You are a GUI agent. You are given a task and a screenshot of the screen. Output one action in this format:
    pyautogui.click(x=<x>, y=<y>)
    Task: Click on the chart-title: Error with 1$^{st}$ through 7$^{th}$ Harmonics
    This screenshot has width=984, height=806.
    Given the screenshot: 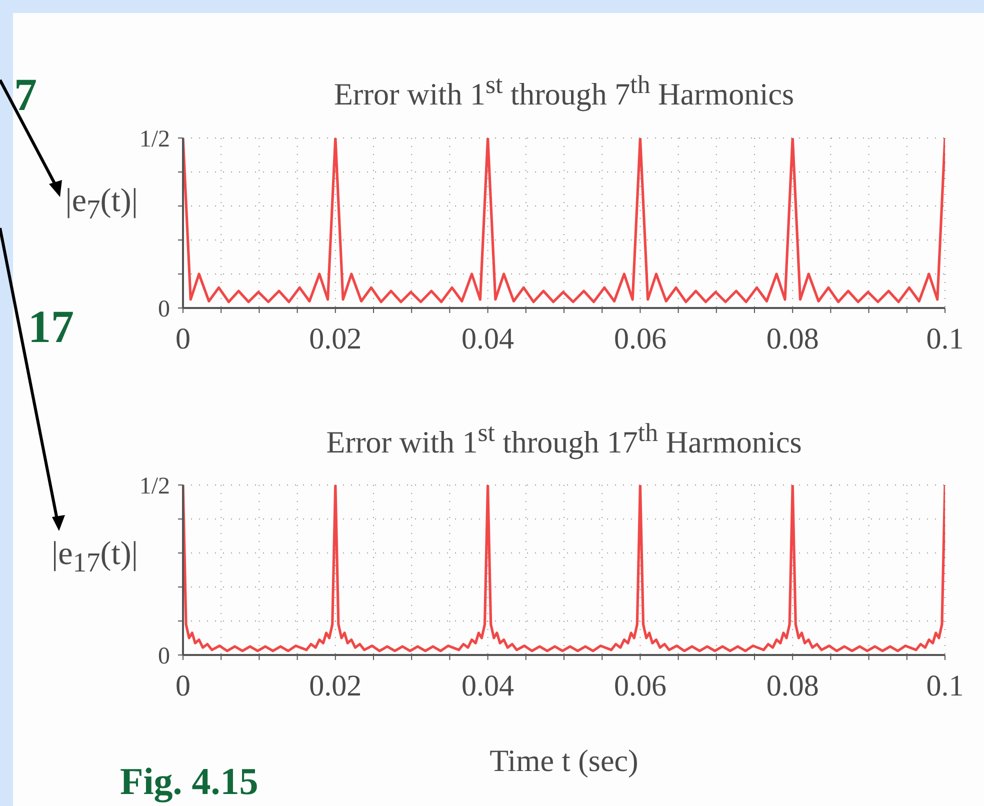 What is the action you would take?
    pyautogui.click(x=564, y=91)
    